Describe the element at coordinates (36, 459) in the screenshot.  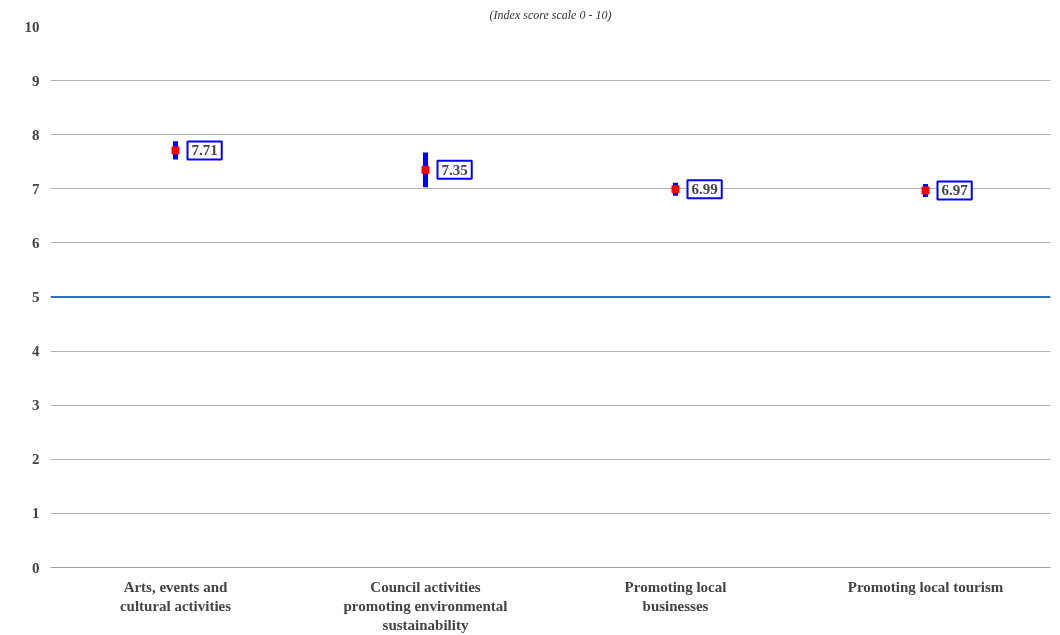
I see `y-tick-label: 2` at that location.